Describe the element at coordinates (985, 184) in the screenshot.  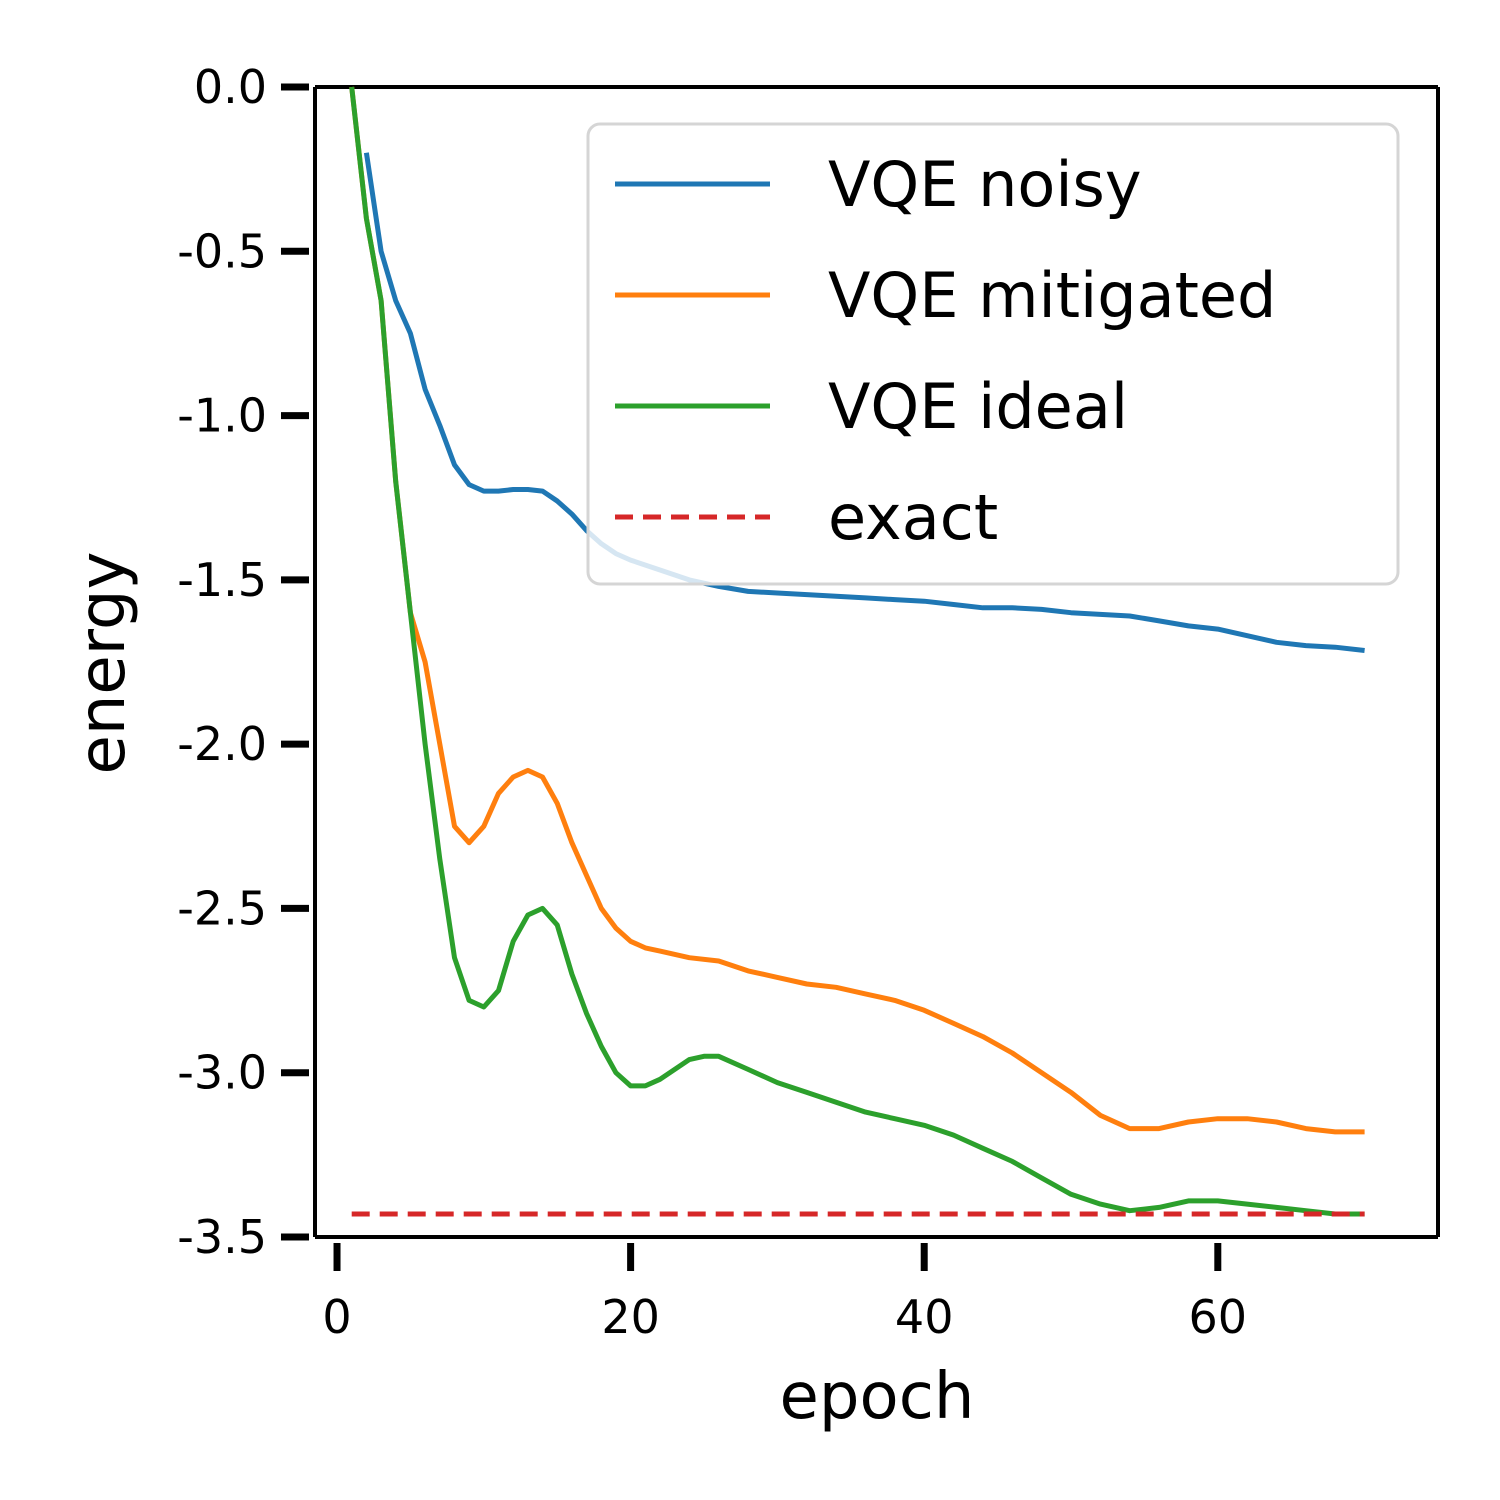
I see `legend-label: VQE noisy` at that location.